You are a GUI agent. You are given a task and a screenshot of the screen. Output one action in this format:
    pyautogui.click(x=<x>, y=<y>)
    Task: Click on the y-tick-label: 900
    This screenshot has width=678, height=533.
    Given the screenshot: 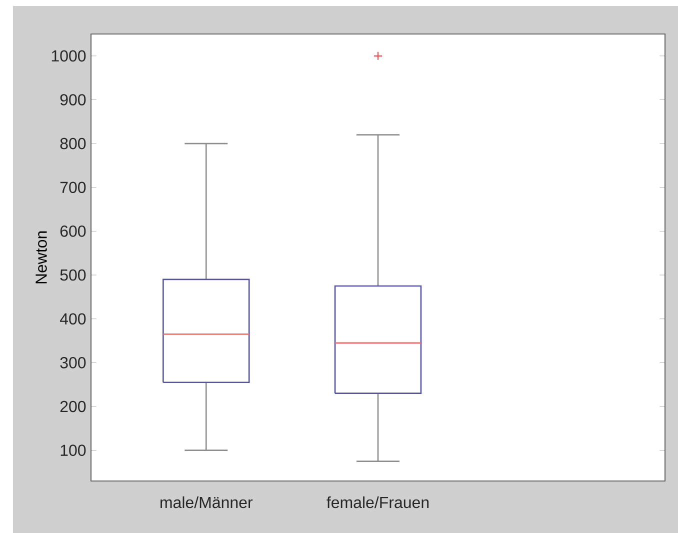 What is the action you would take?
    pyautogui.click(x=73, y=100)
    